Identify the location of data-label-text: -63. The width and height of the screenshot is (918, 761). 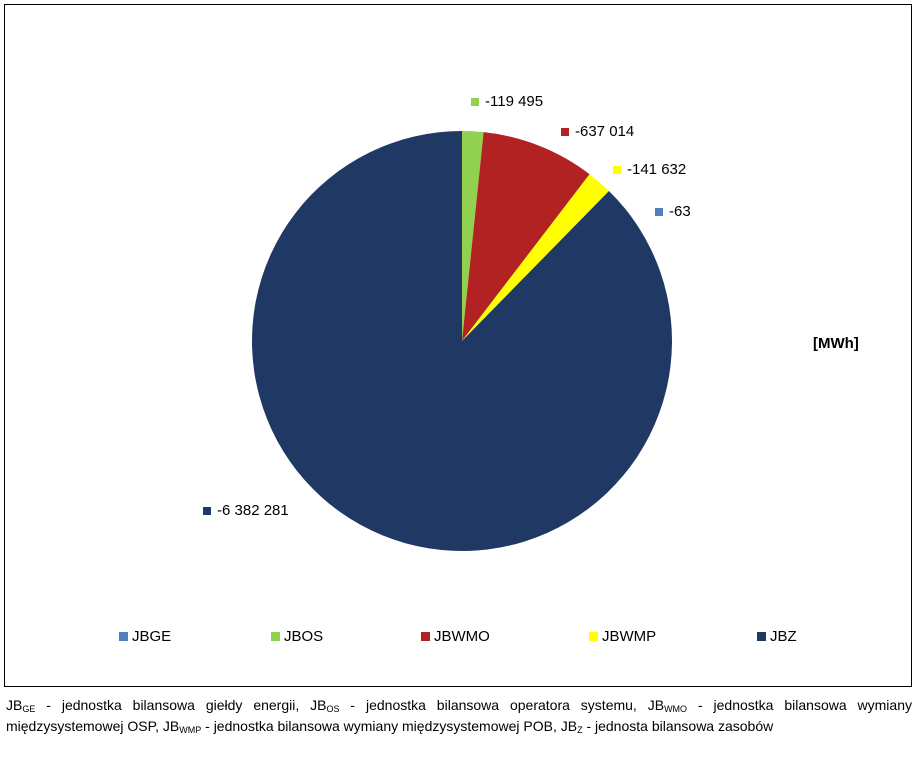
(680, 211).